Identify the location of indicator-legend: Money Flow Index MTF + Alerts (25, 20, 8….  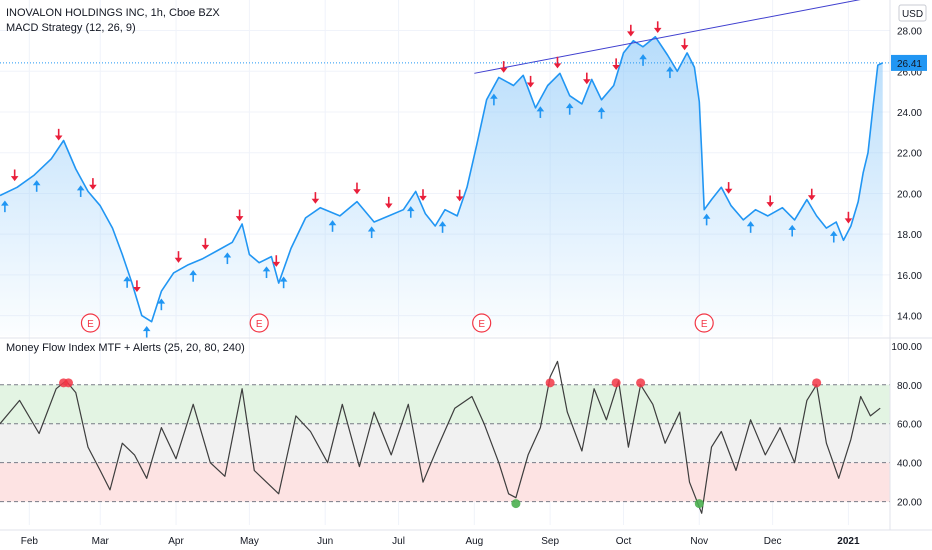
(125, 348).